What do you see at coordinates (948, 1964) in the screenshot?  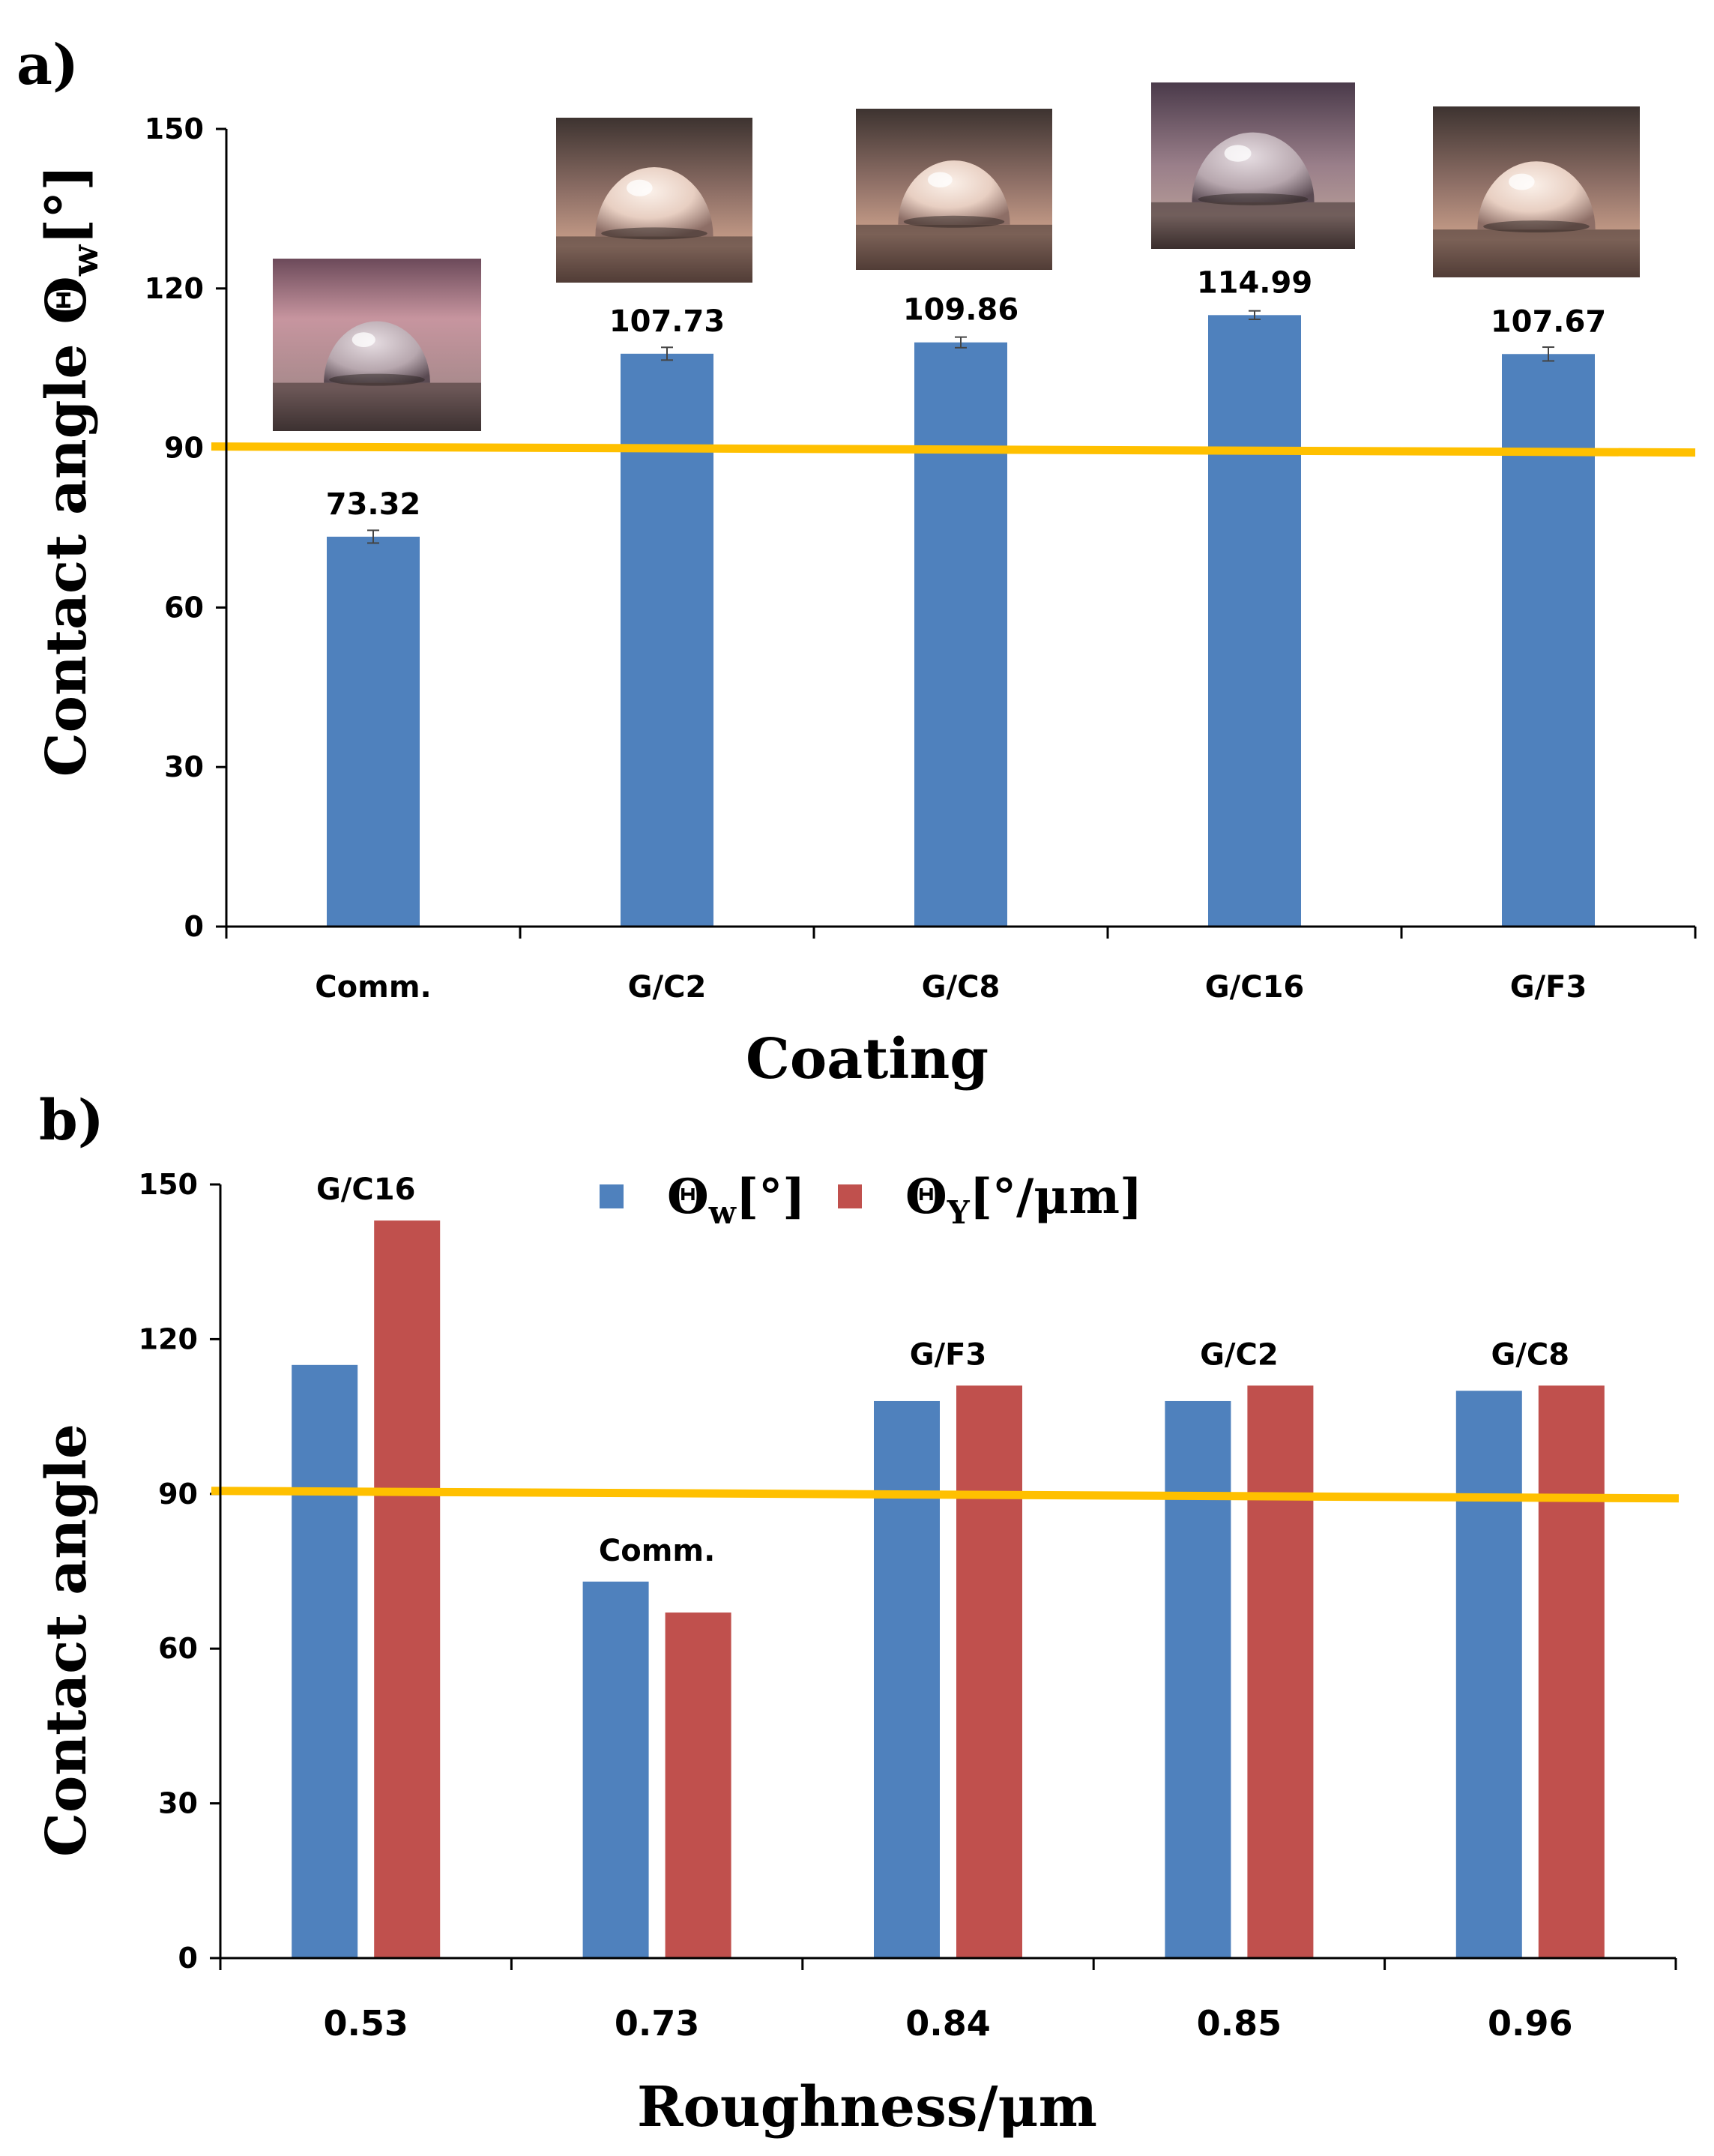 I see `panel-b-x-ticks` at bounding box center [948, 1964].